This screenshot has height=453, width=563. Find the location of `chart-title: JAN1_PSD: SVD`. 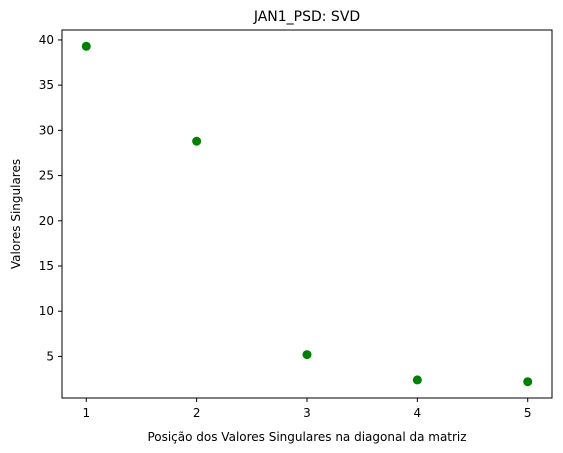

chart-title: JAN1_PSD: SVD is located at coordinates (306, 17).